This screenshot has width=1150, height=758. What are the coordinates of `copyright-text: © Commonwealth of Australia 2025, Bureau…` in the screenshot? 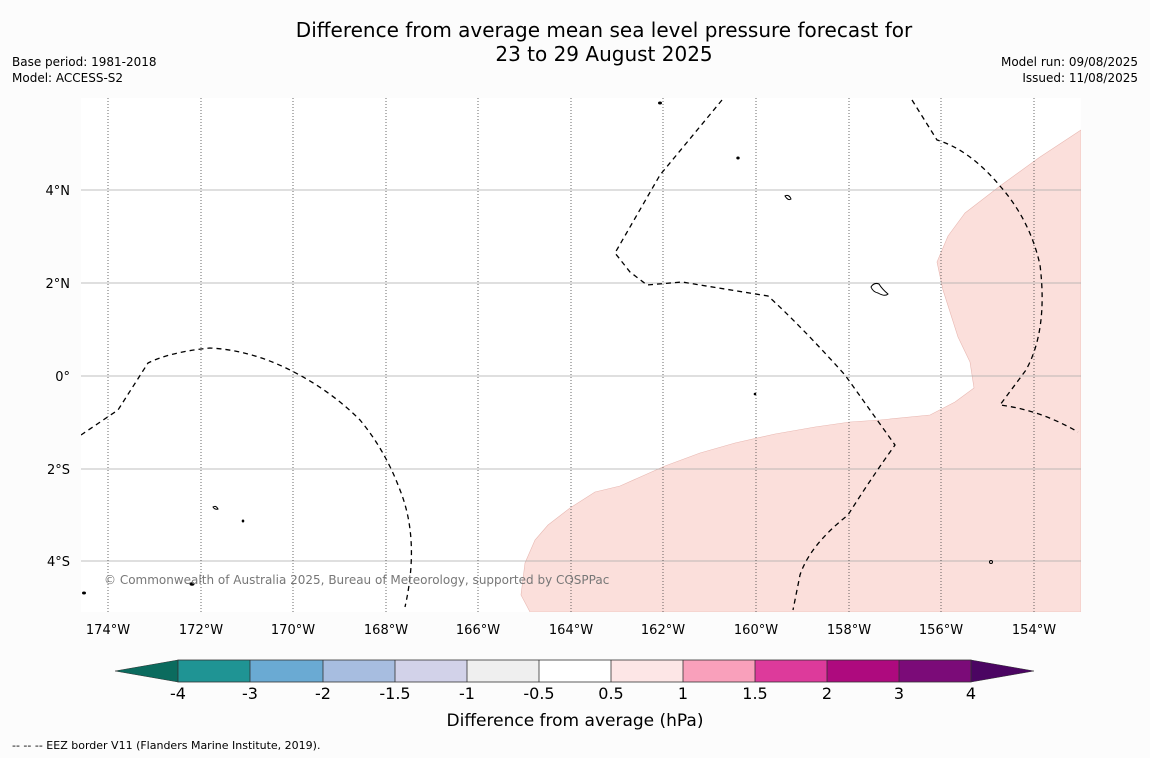 It's located at (356, 580).